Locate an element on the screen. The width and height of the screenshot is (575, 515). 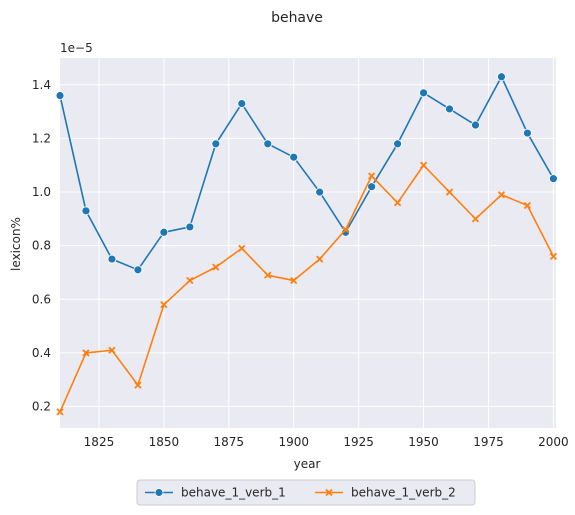
legend-label: behave_1_verb_1 is located at coordinates (233, 493).